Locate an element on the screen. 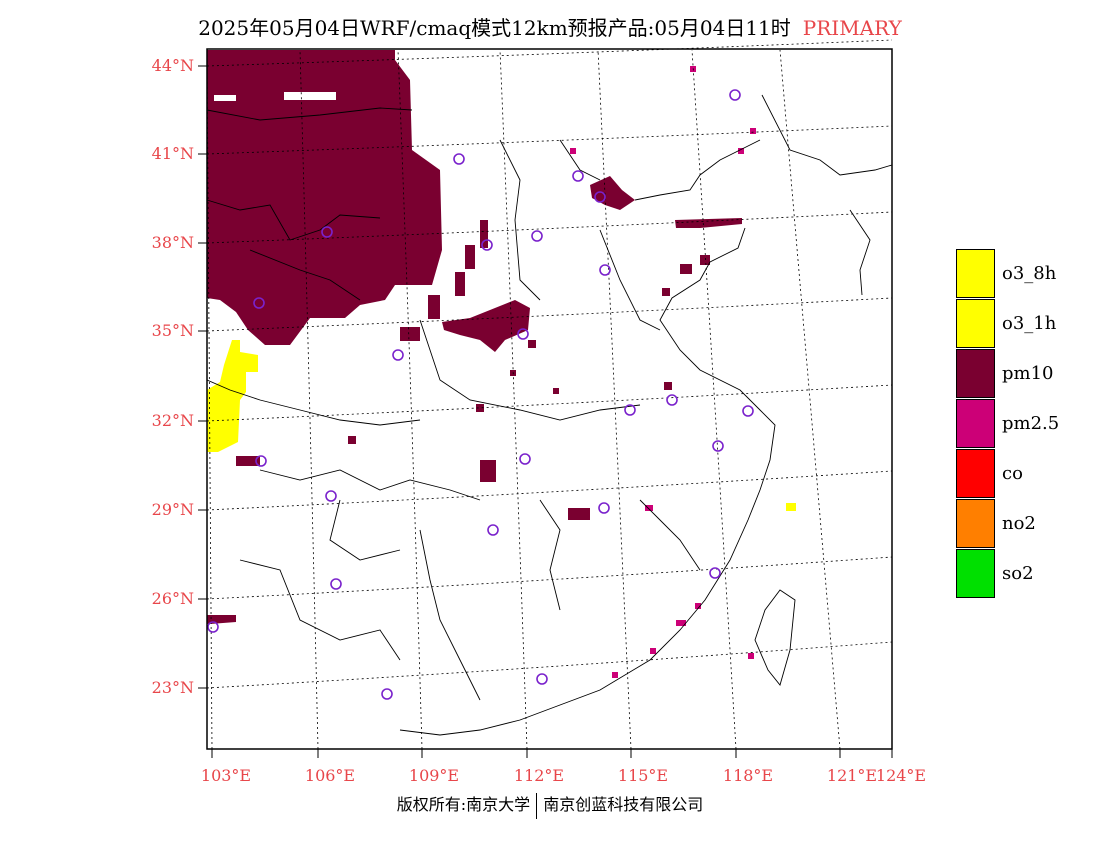 The image size is (1100, 850). lat-label: 38°N is located at coordinates (172, 242).